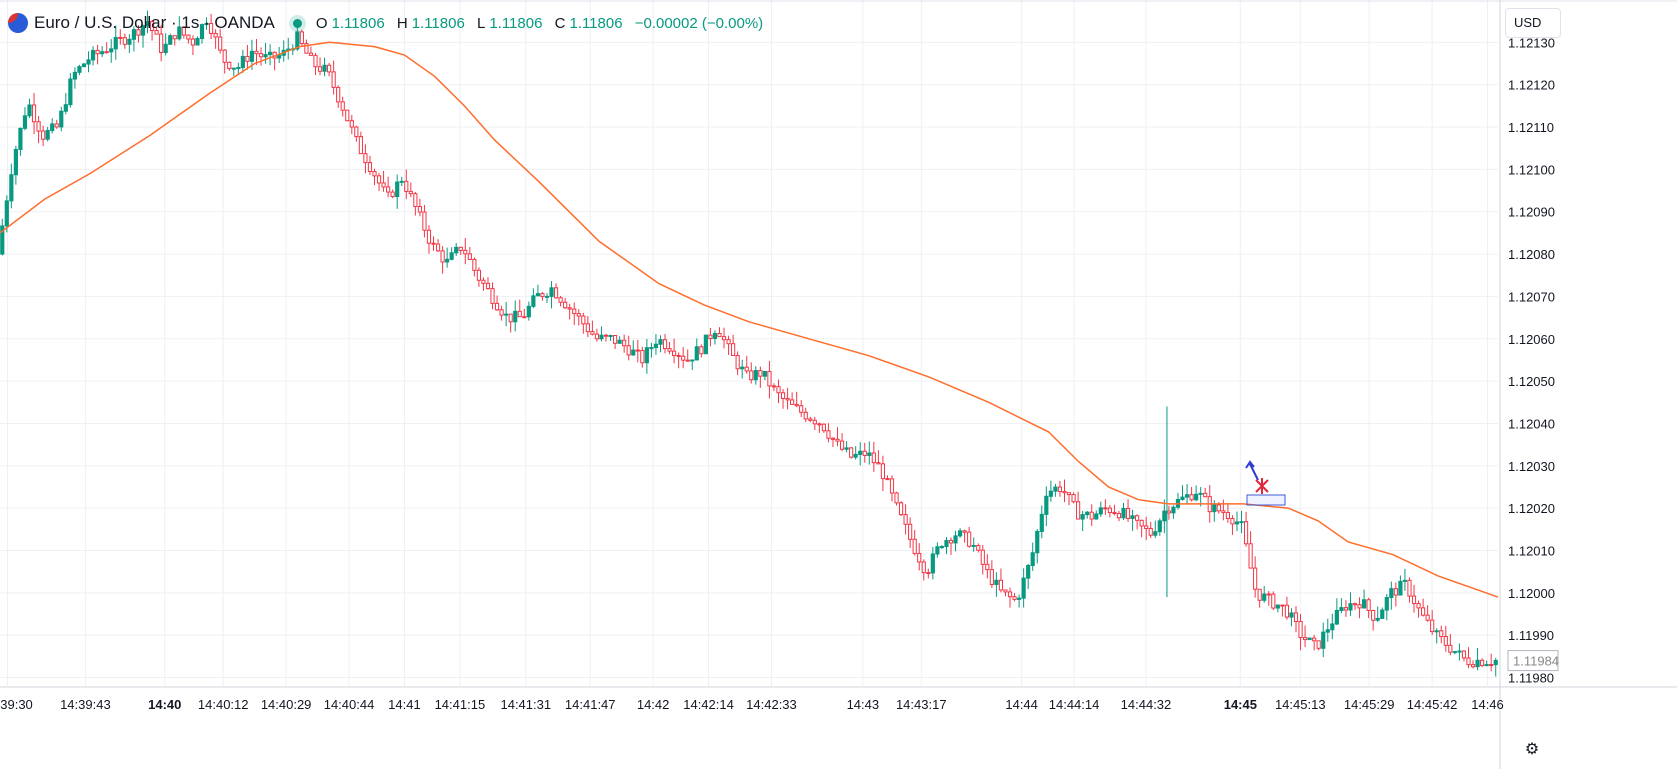 The image size is (1677, 769). I want to click on symbol-title: Euro / U.S. Dollar · 1s · OANDA, so click(154, 22).